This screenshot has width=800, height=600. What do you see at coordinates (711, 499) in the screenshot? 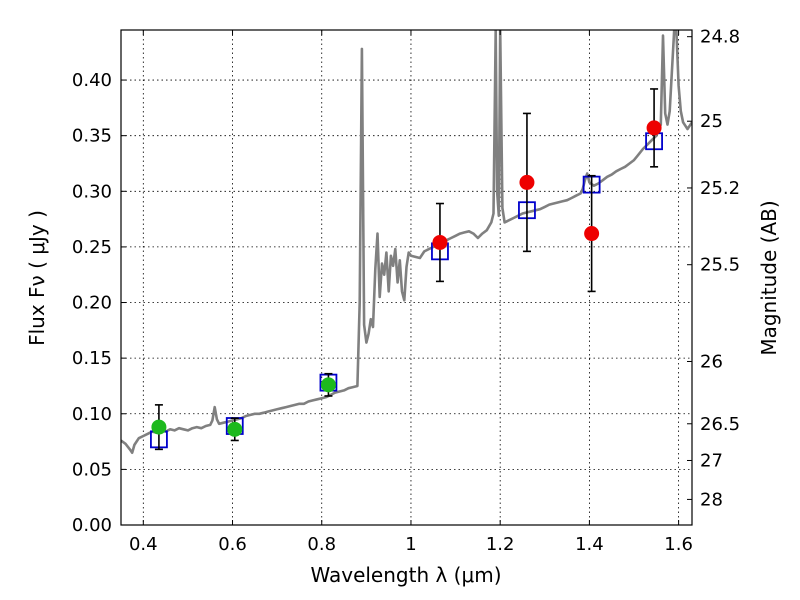
I see `mag-tick-label: 28` at bounding box center [711, 499].